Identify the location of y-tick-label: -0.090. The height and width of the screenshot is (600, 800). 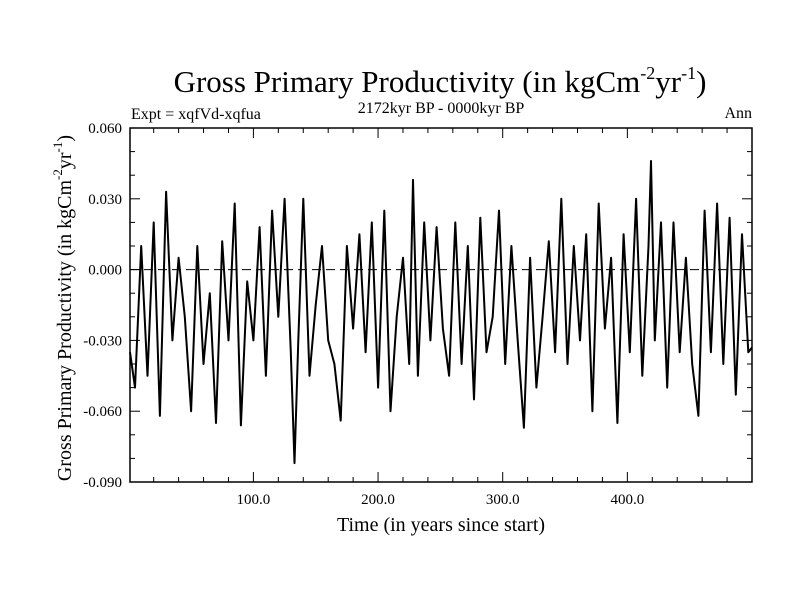
(102, 483).